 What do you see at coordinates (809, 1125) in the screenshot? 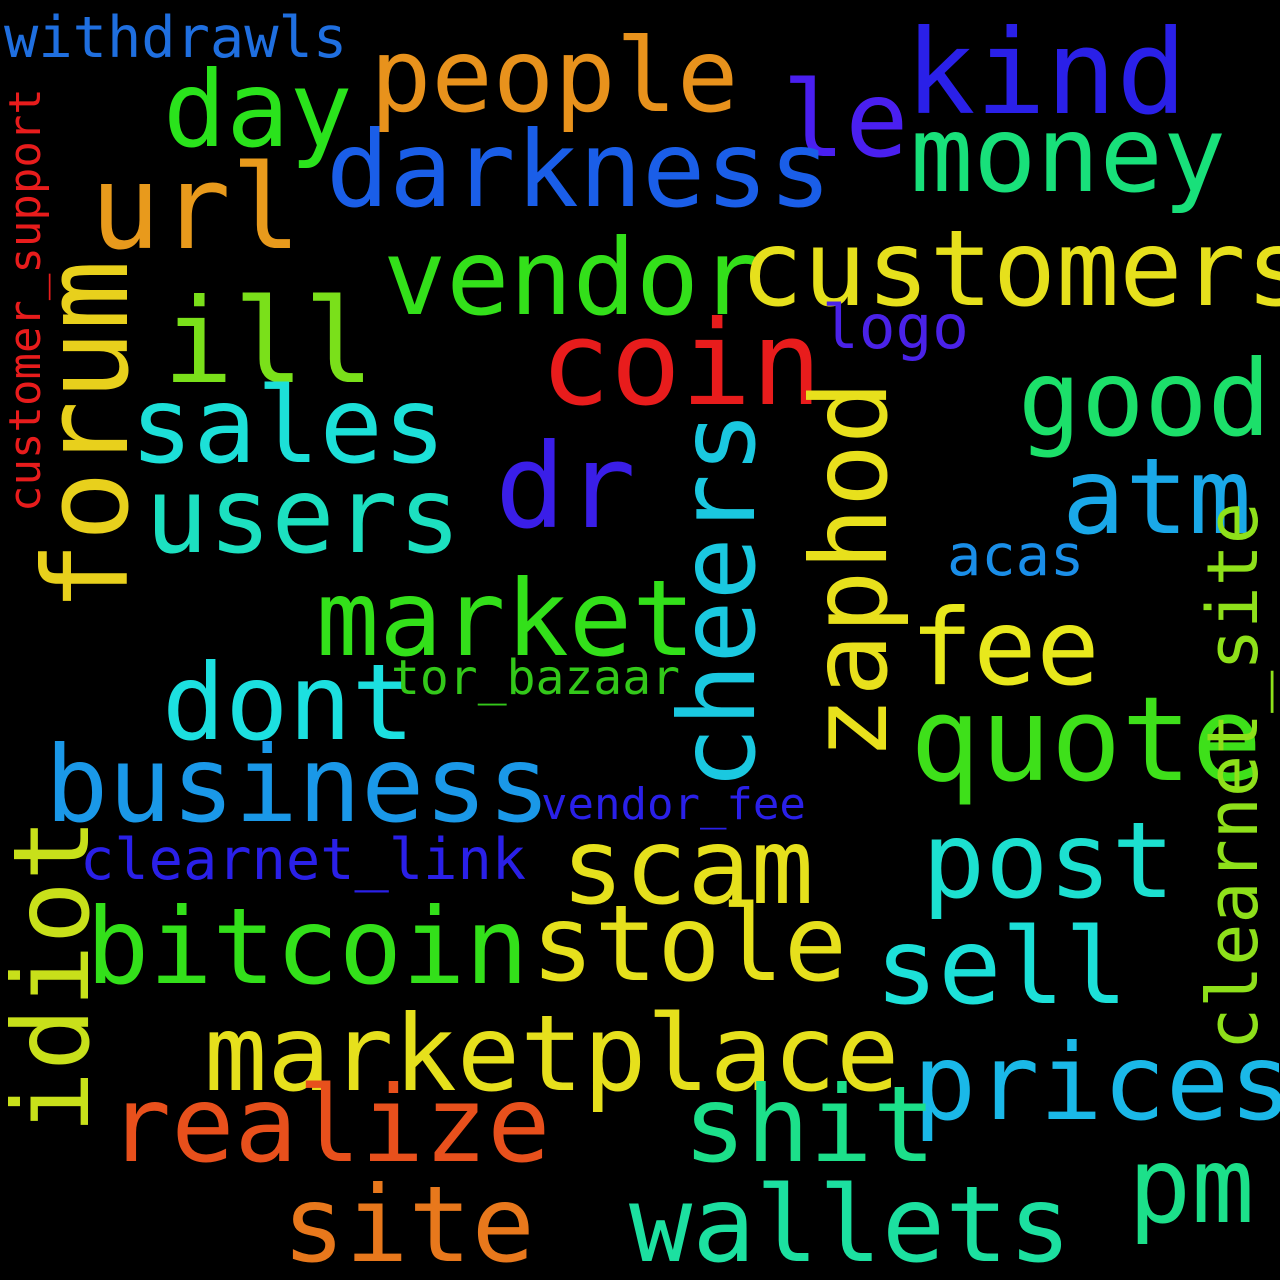
I see `word-shit: shit` at bounding box center [809, 1125].